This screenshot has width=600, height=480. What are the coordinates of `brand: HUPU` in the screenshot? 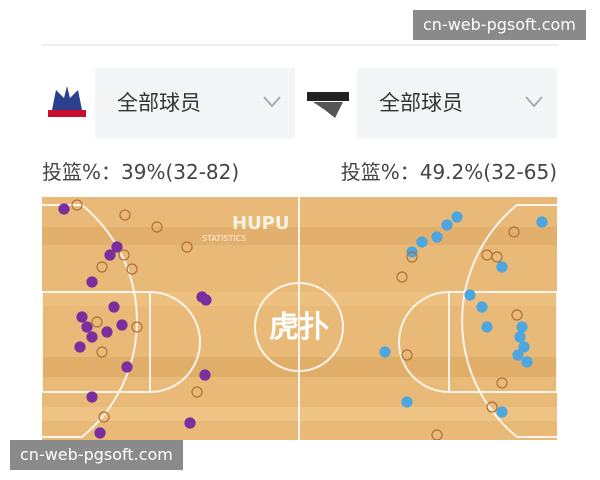 It's located at (261, 223).